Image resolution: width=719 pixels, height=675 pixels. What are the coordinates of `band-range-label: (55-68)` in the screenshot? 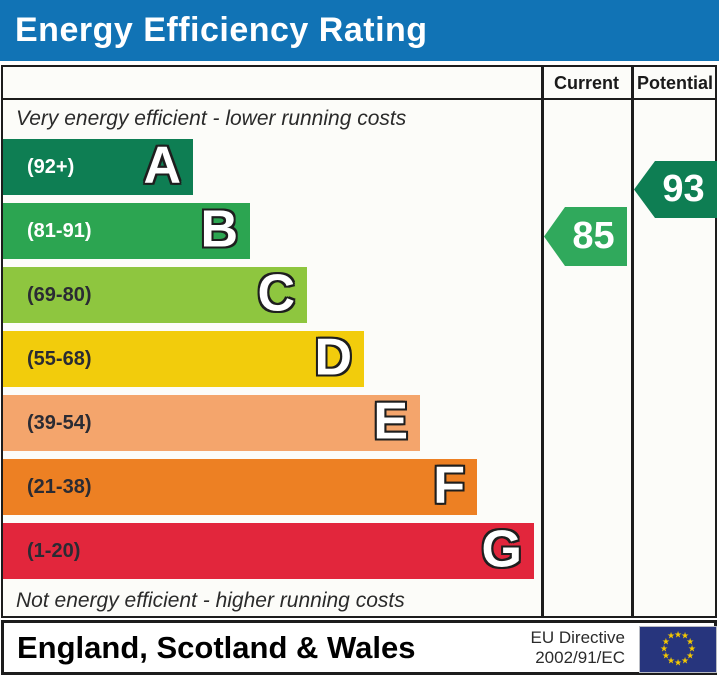 It's located at (59, 358).